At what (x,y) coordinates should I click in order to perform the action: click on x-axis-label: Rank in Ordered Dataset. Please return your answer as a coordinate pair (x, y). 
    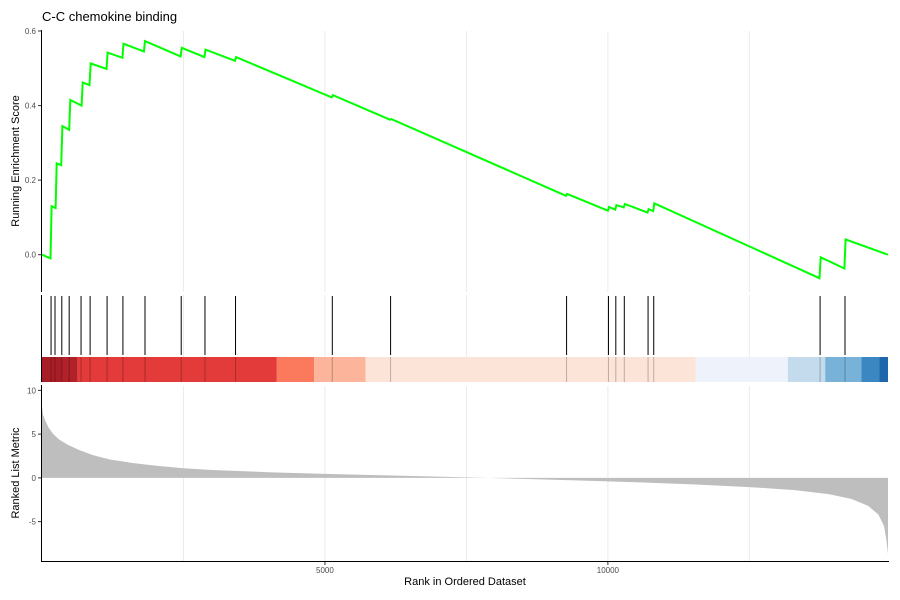
    Looking at the image, I should click on (465, 582).